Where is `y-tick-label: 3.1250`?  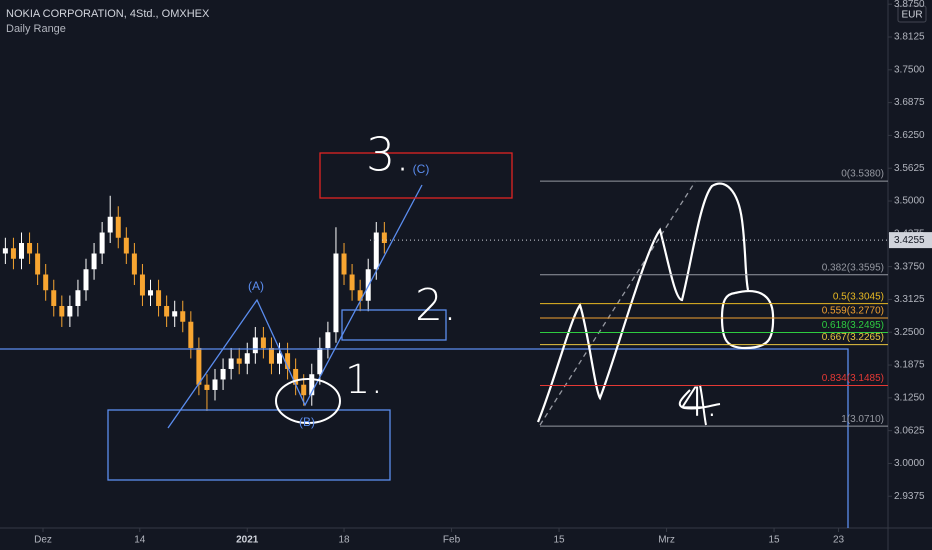 y-tick-label: 3.1250 is located at coordinates (909, 397).